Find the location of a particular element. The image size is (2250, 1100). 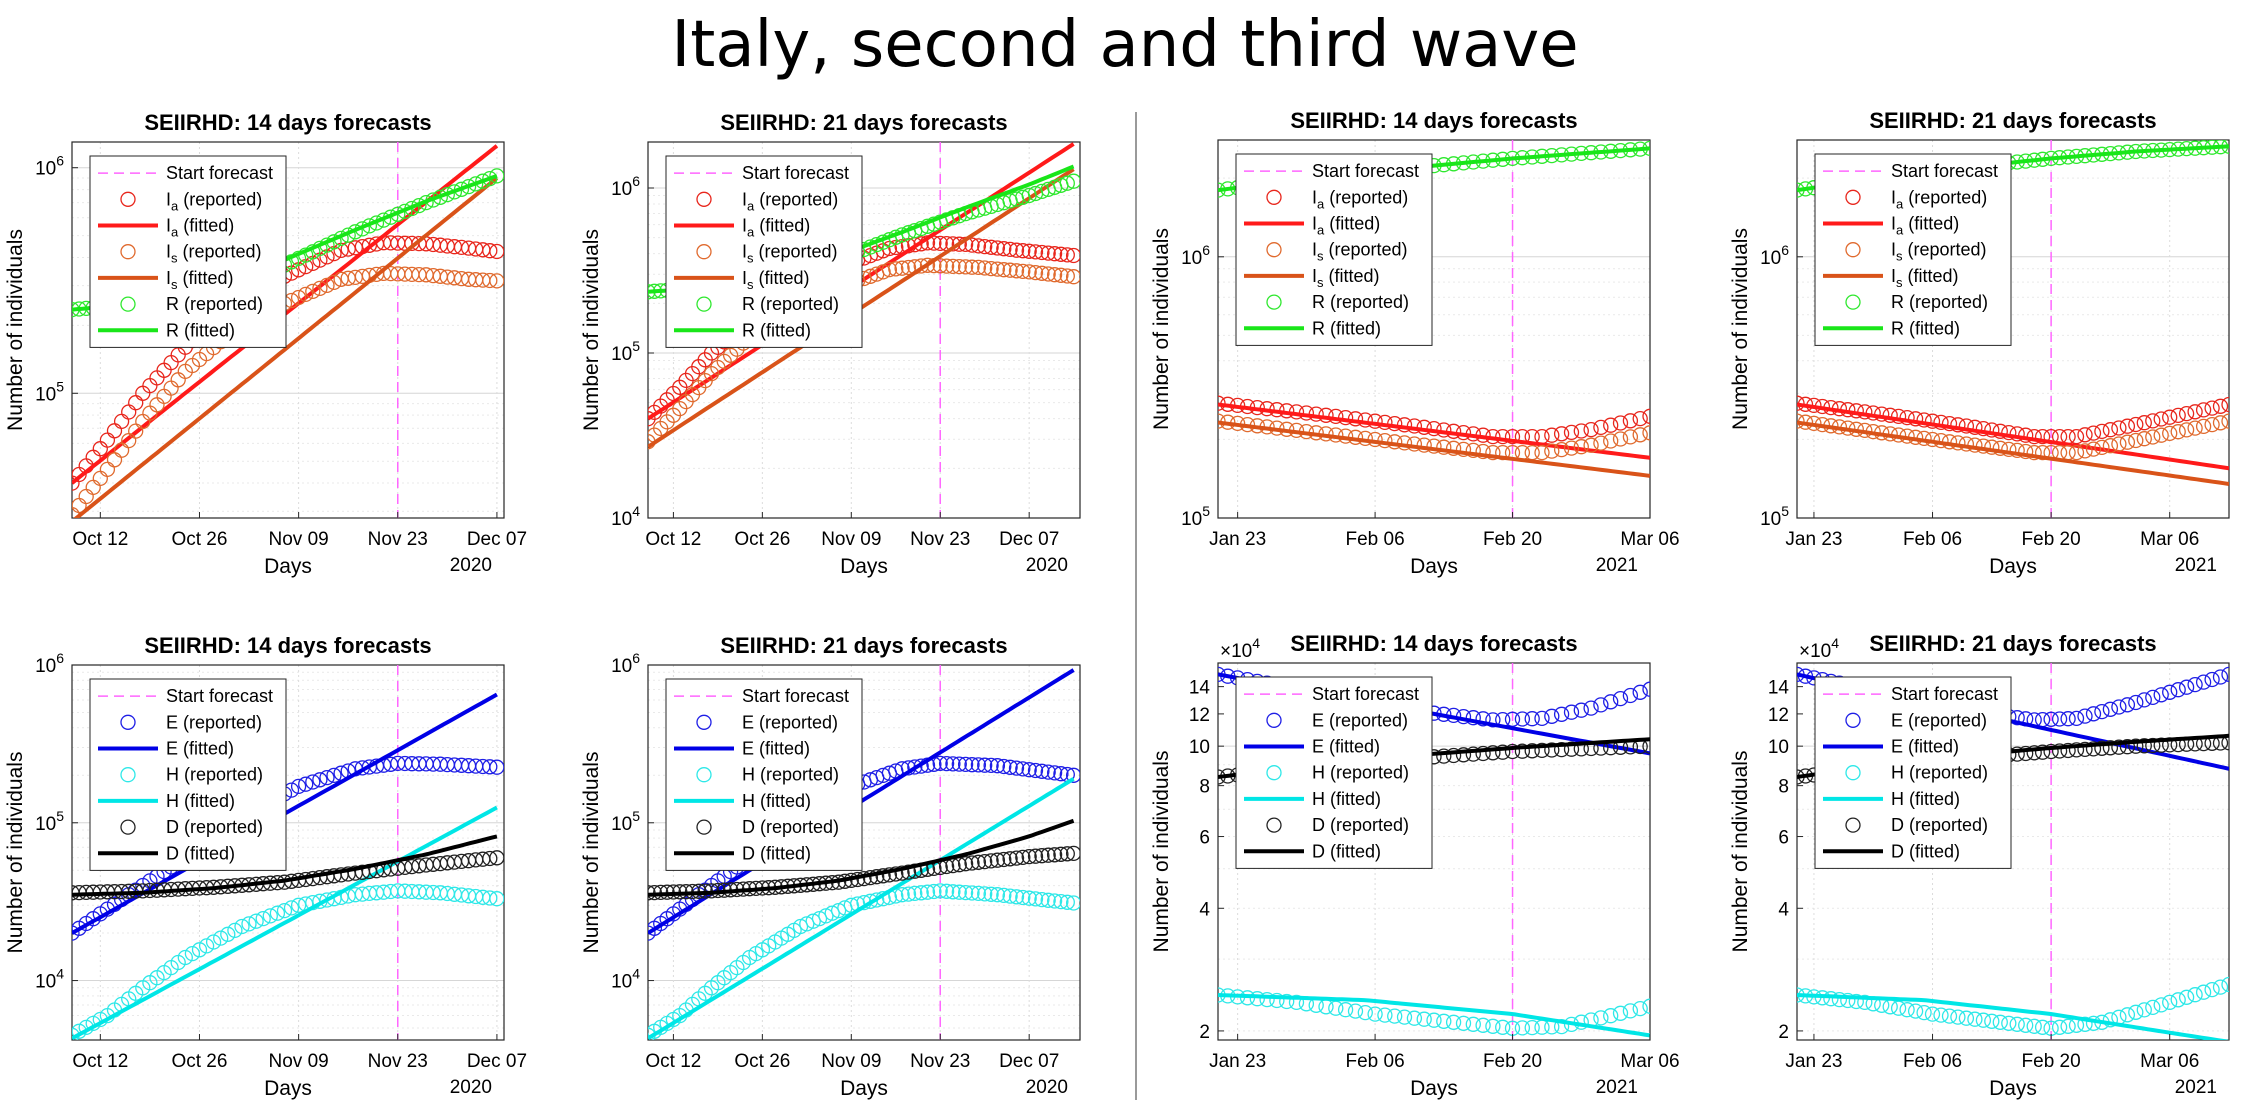

x-tick-label: Mar 06 is located at coordinates (2169, 1061).